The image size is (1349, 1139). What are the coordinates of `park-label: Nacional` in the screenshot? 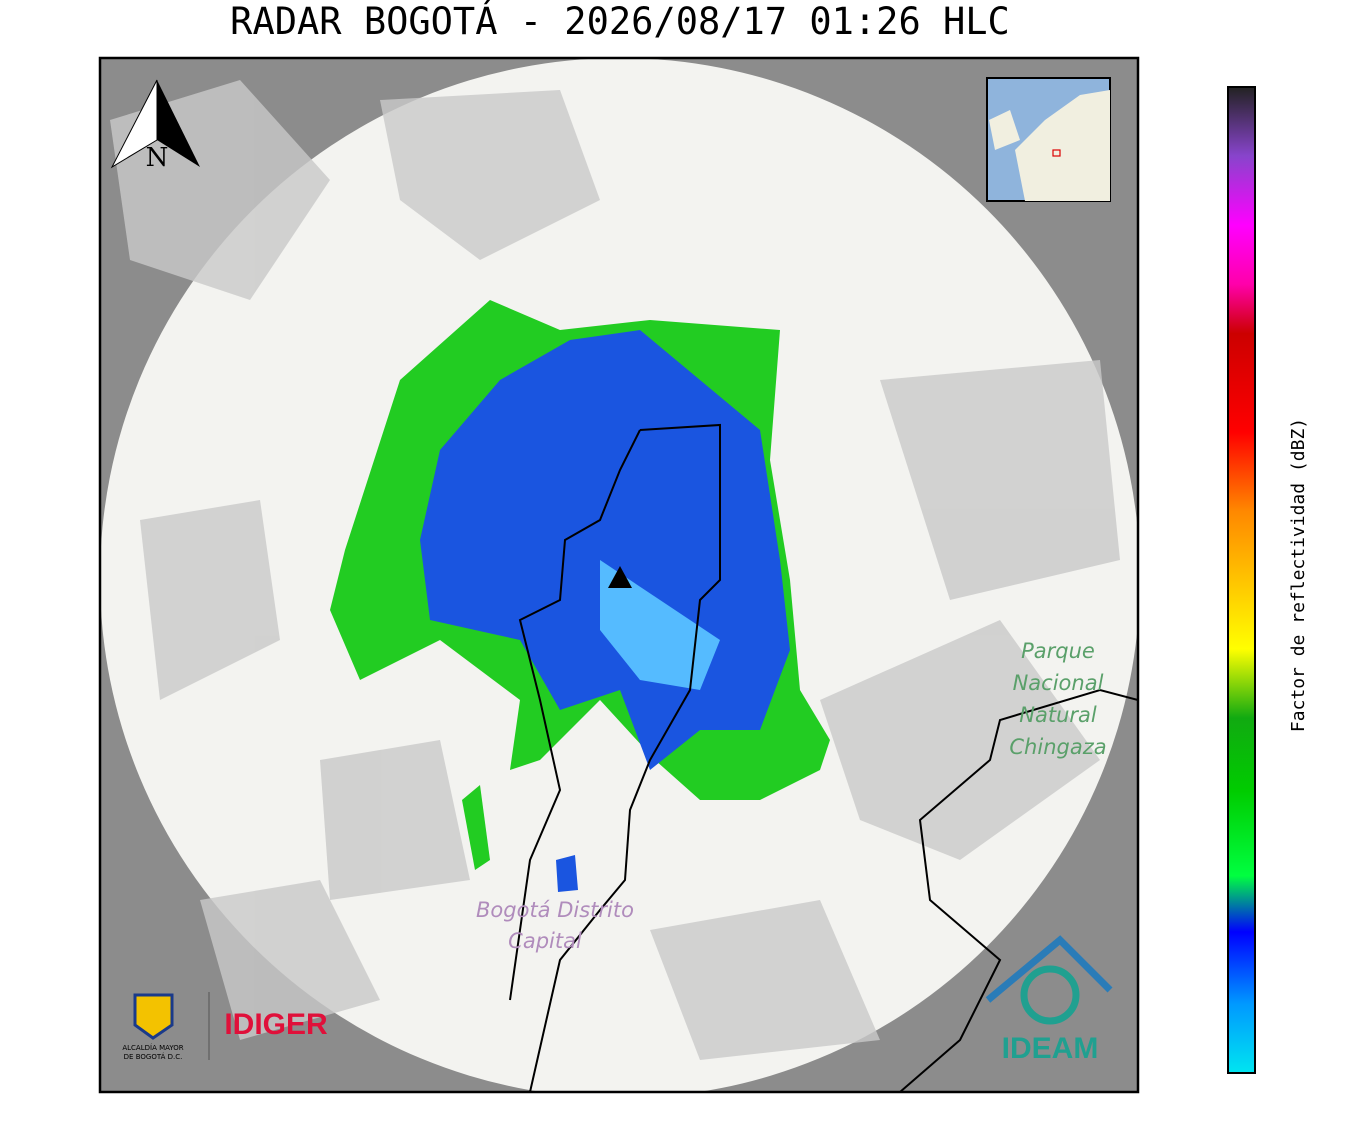 It's located at (1058, 683).